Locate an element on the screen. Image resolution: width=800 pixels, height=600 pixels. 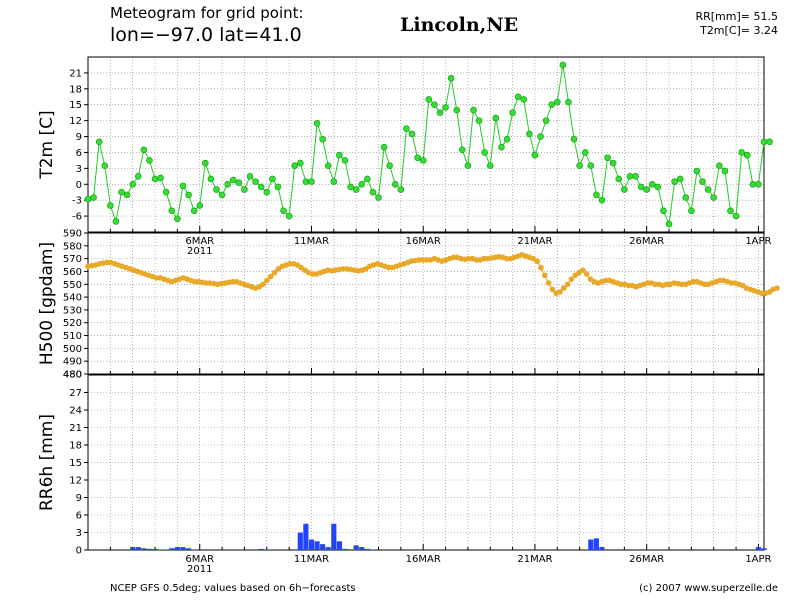
y-tick-label: -6 is located at coordinates (77, 217).